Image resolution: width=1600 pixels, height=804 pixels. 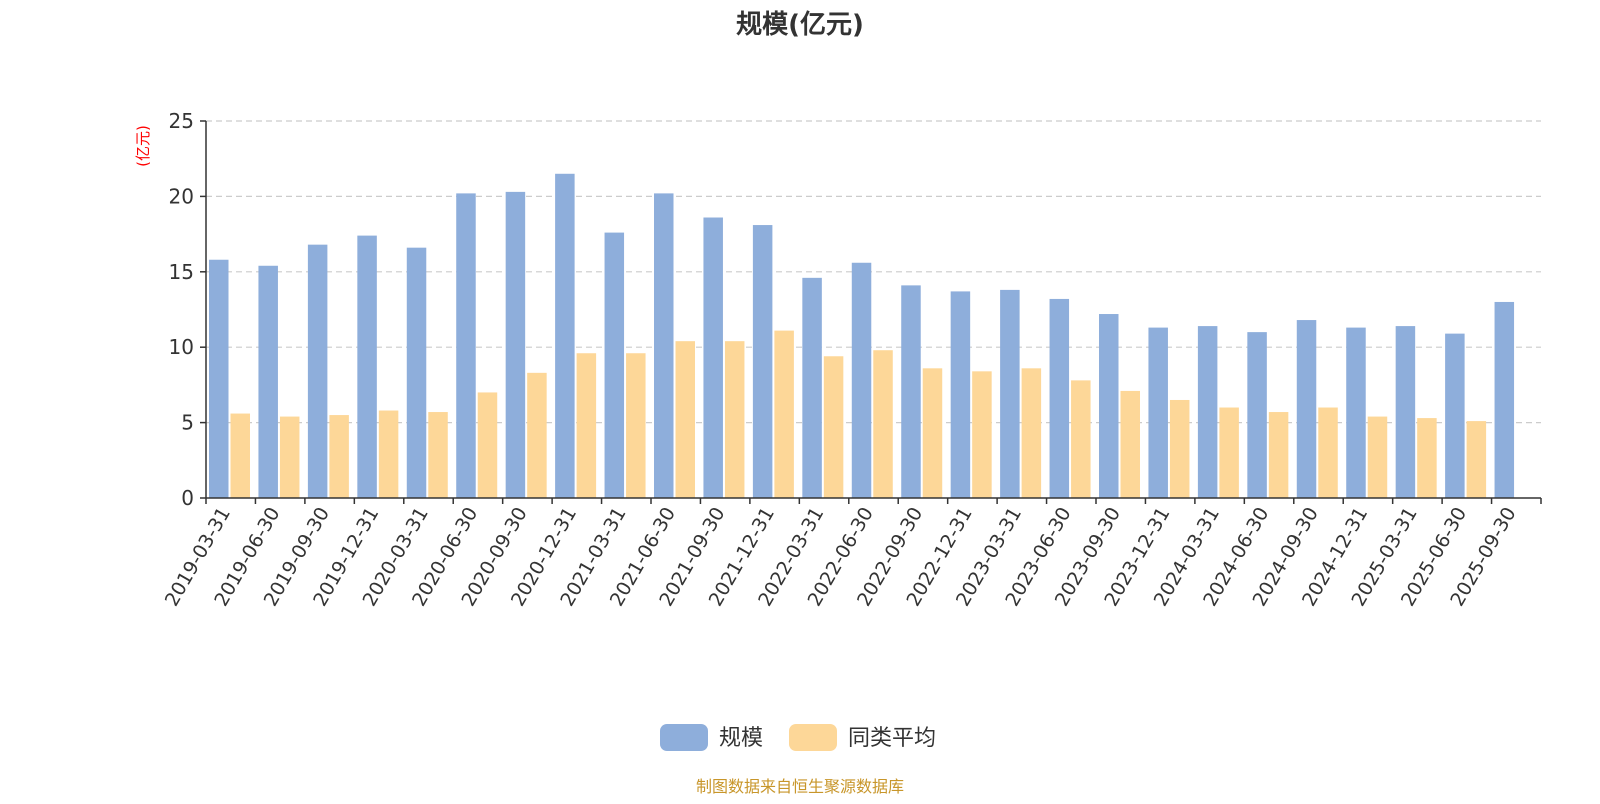 I want to click on legend-label-scale: 规模, so click(x=741, y=738).